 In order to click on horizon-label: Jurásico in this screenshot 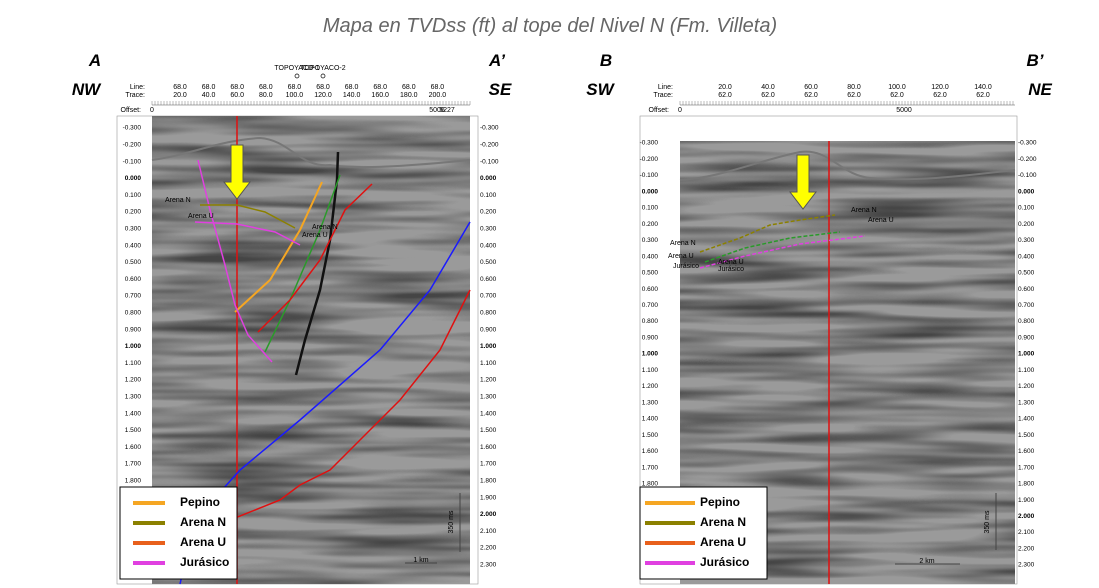, I will do `click(686, 266)`.